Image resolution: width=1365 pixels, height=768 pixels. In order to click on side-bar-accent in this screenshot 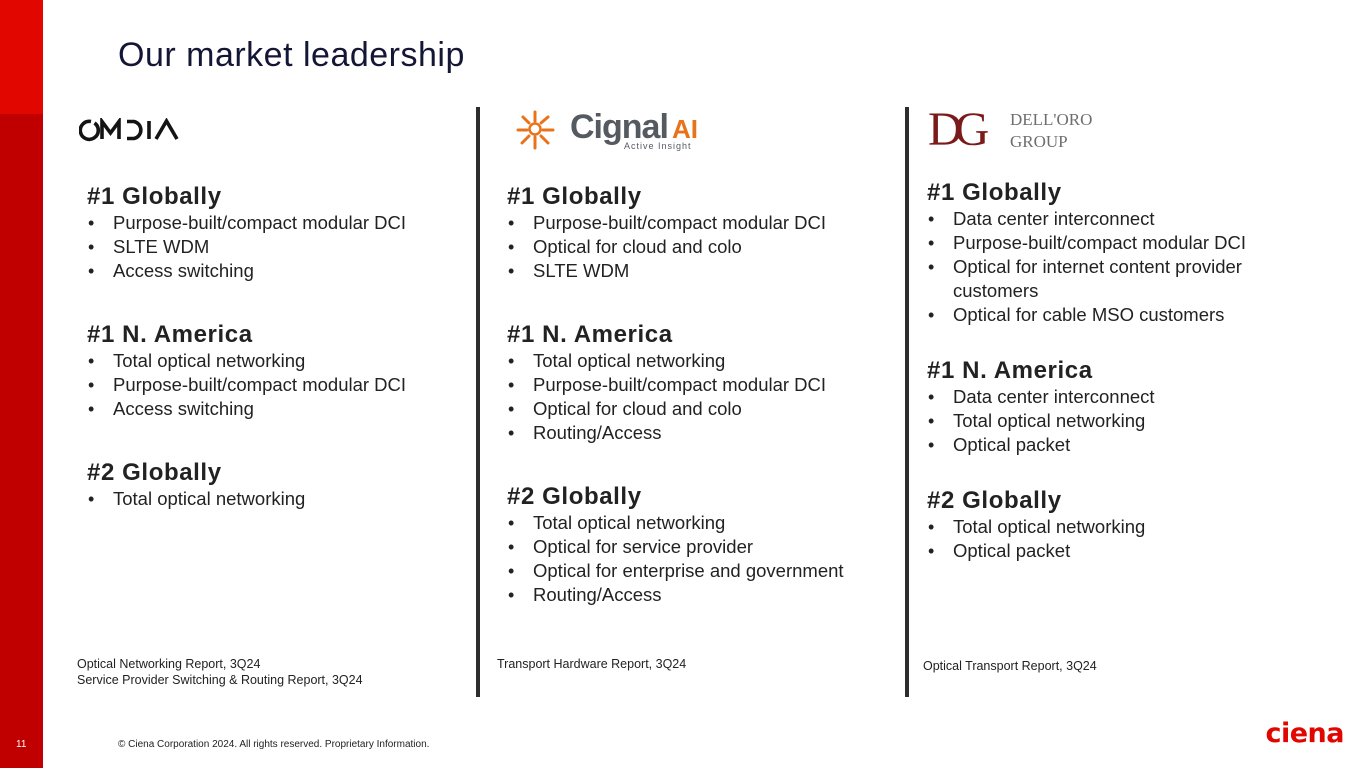, I will do `click(21, 57)`.